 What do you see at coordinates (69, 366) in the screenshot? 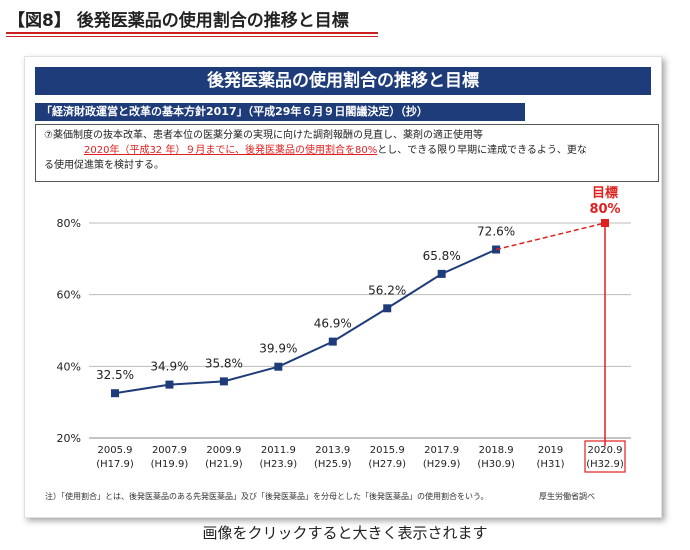
I see `y-tick-label: 40%` at bounding box center [69, 366].